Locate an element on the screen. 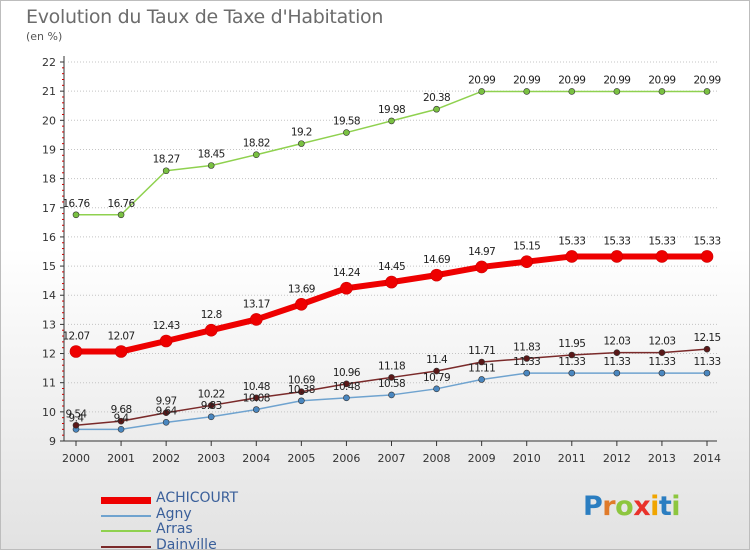 The image size is (750, 550). data-label: 20.38 is located at coordinates (436, 98).